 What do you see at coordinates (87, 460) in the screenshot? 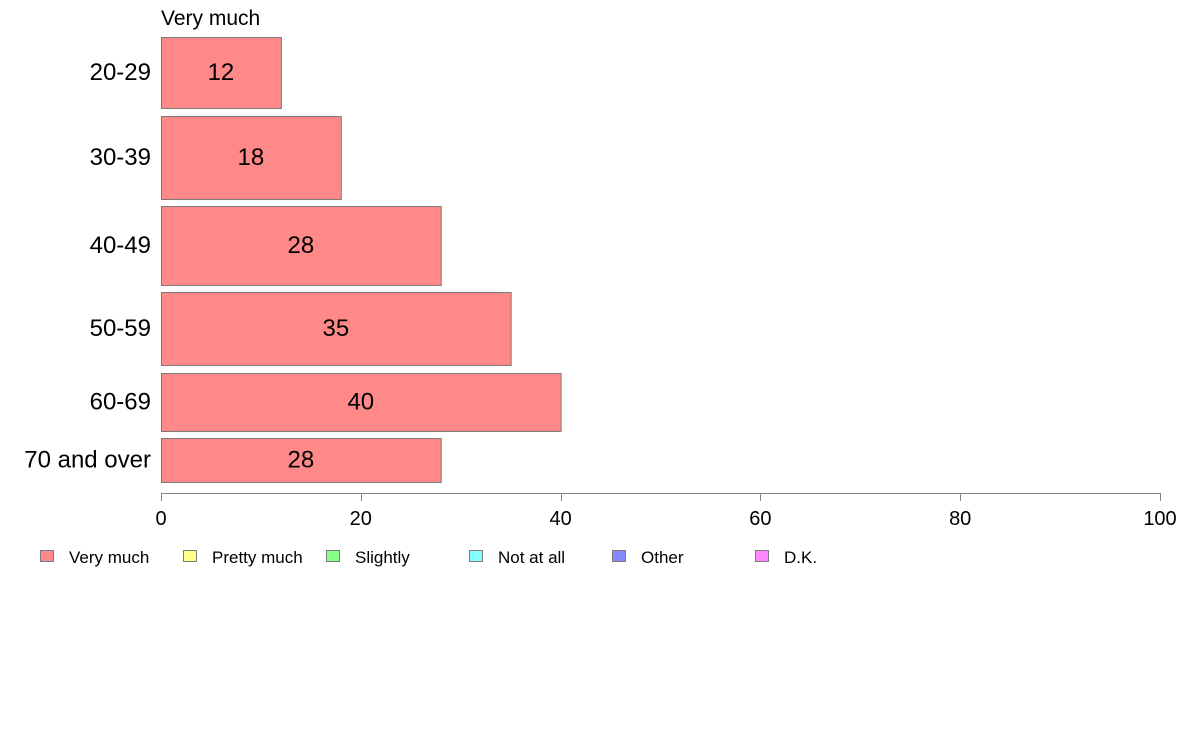
I see `category-label: 70 and over` at bounding box center [87, 460].